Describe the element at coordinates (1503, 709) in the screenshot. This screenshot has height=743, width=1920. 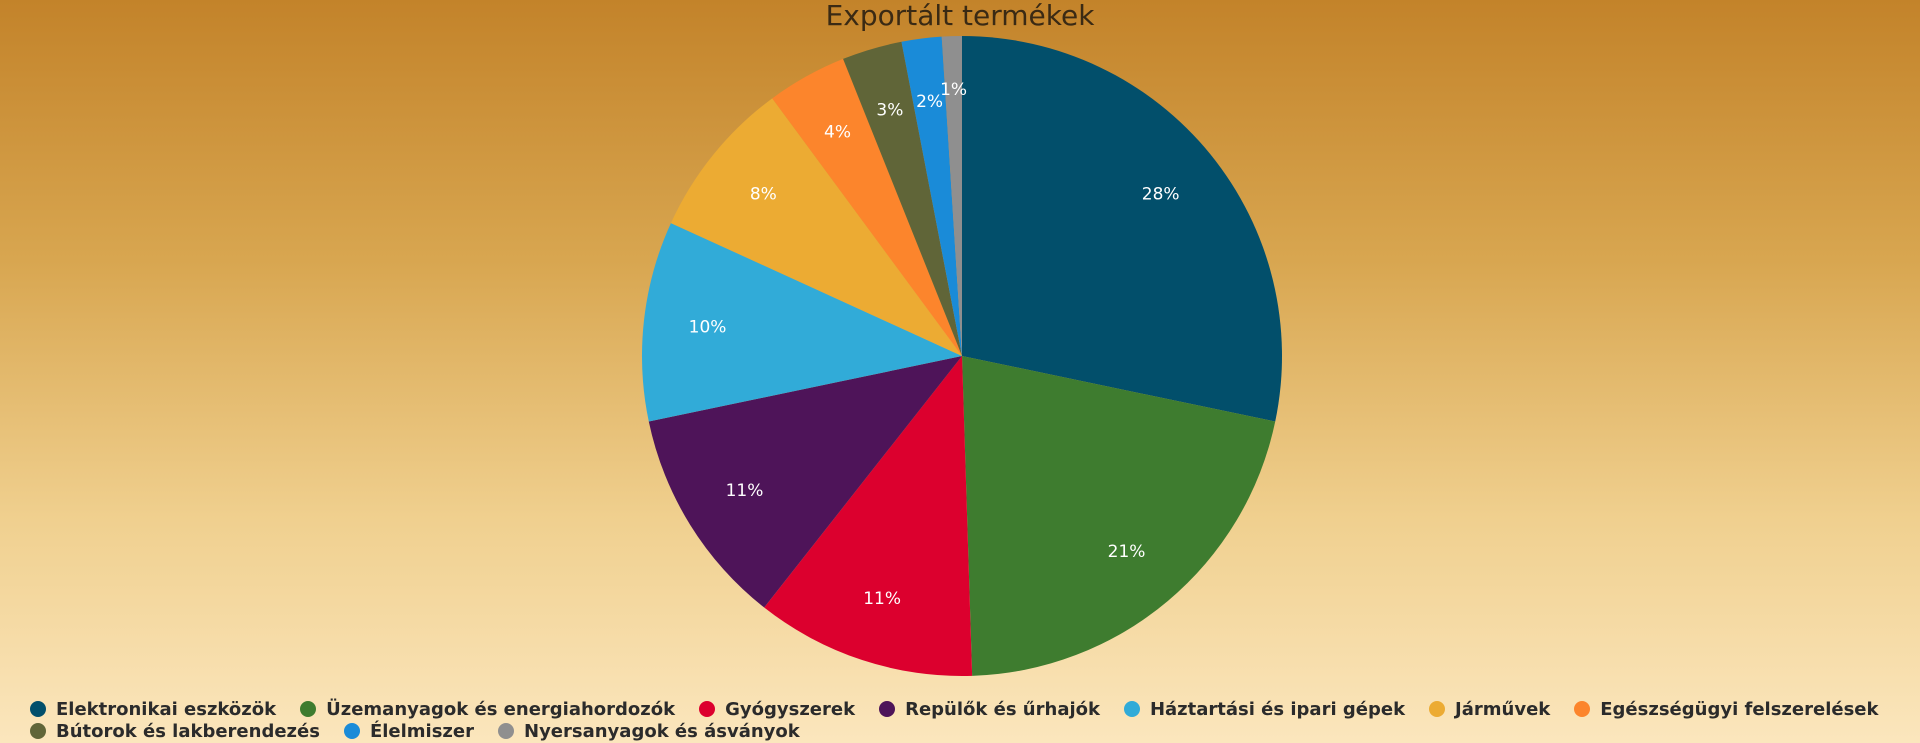
I see `legend-label: Járművek` at that location.